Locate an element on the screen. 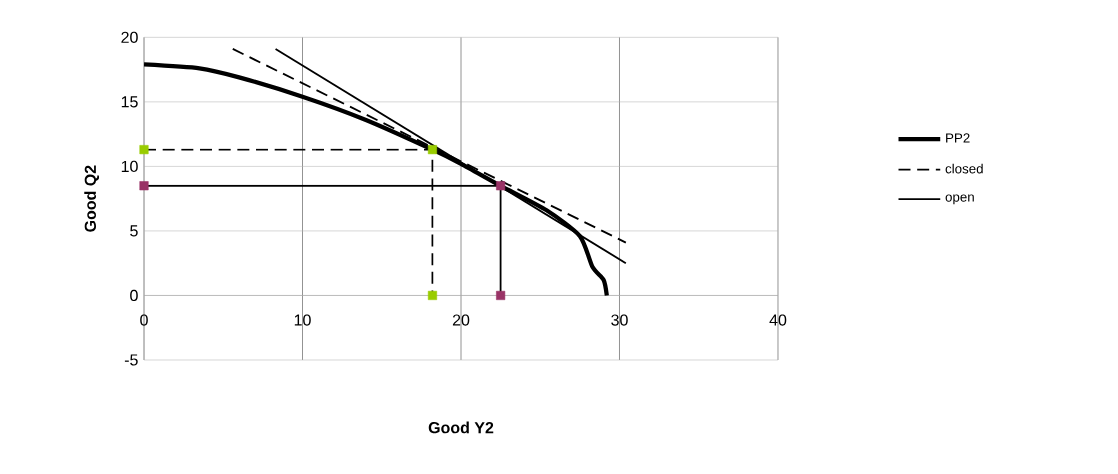 This screenshot has width=1118, height=474. legend-label: PP2 is located at coordinates (958, 138).